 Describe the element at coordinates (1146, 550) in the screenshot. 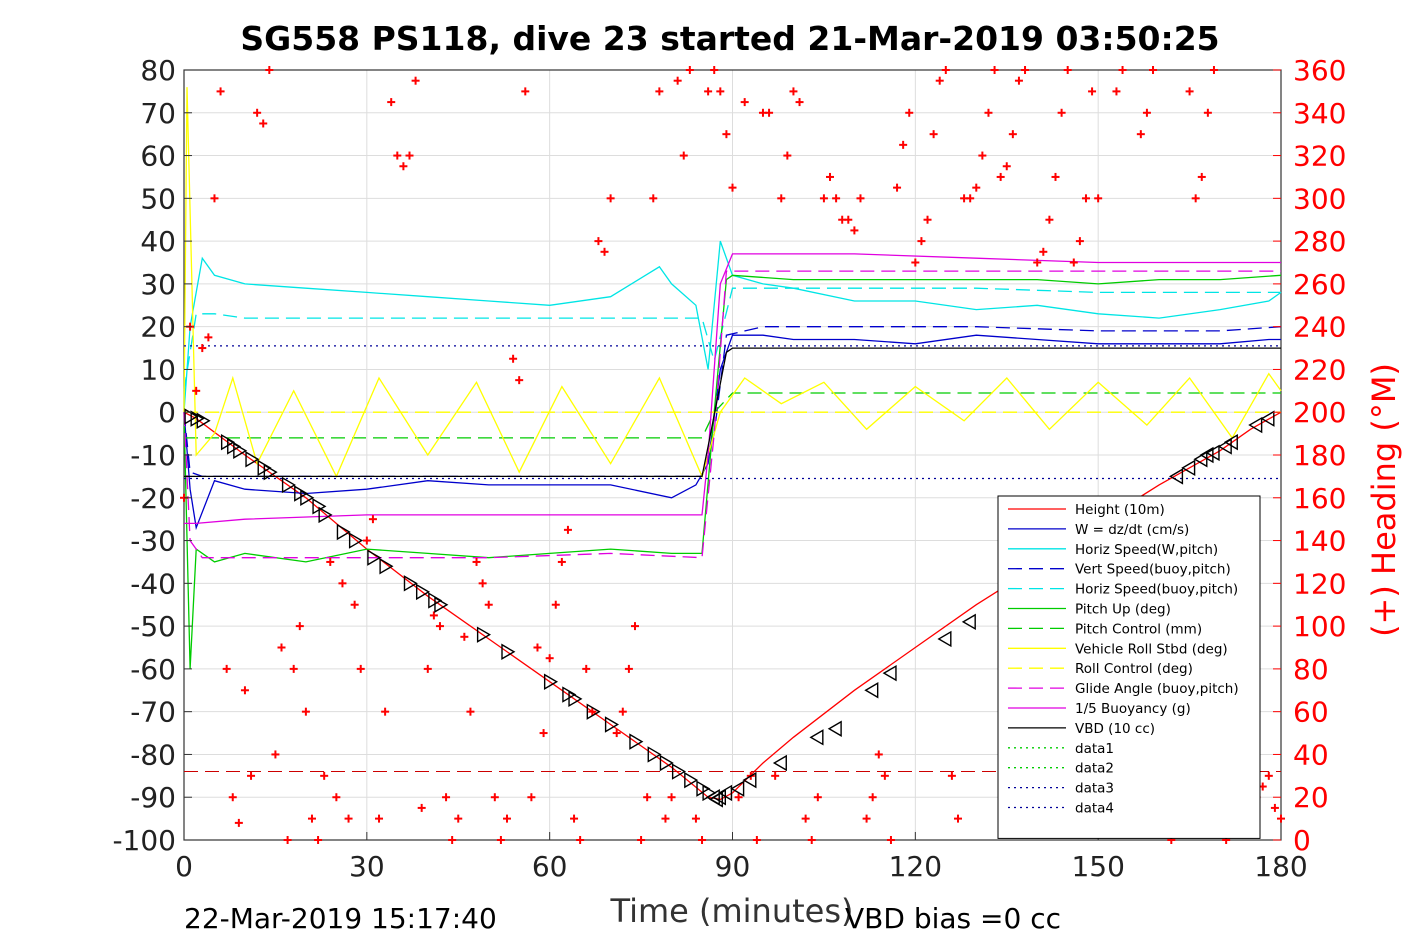

I see `legend-label: Horiz Speed(W,pitch)` at that location.